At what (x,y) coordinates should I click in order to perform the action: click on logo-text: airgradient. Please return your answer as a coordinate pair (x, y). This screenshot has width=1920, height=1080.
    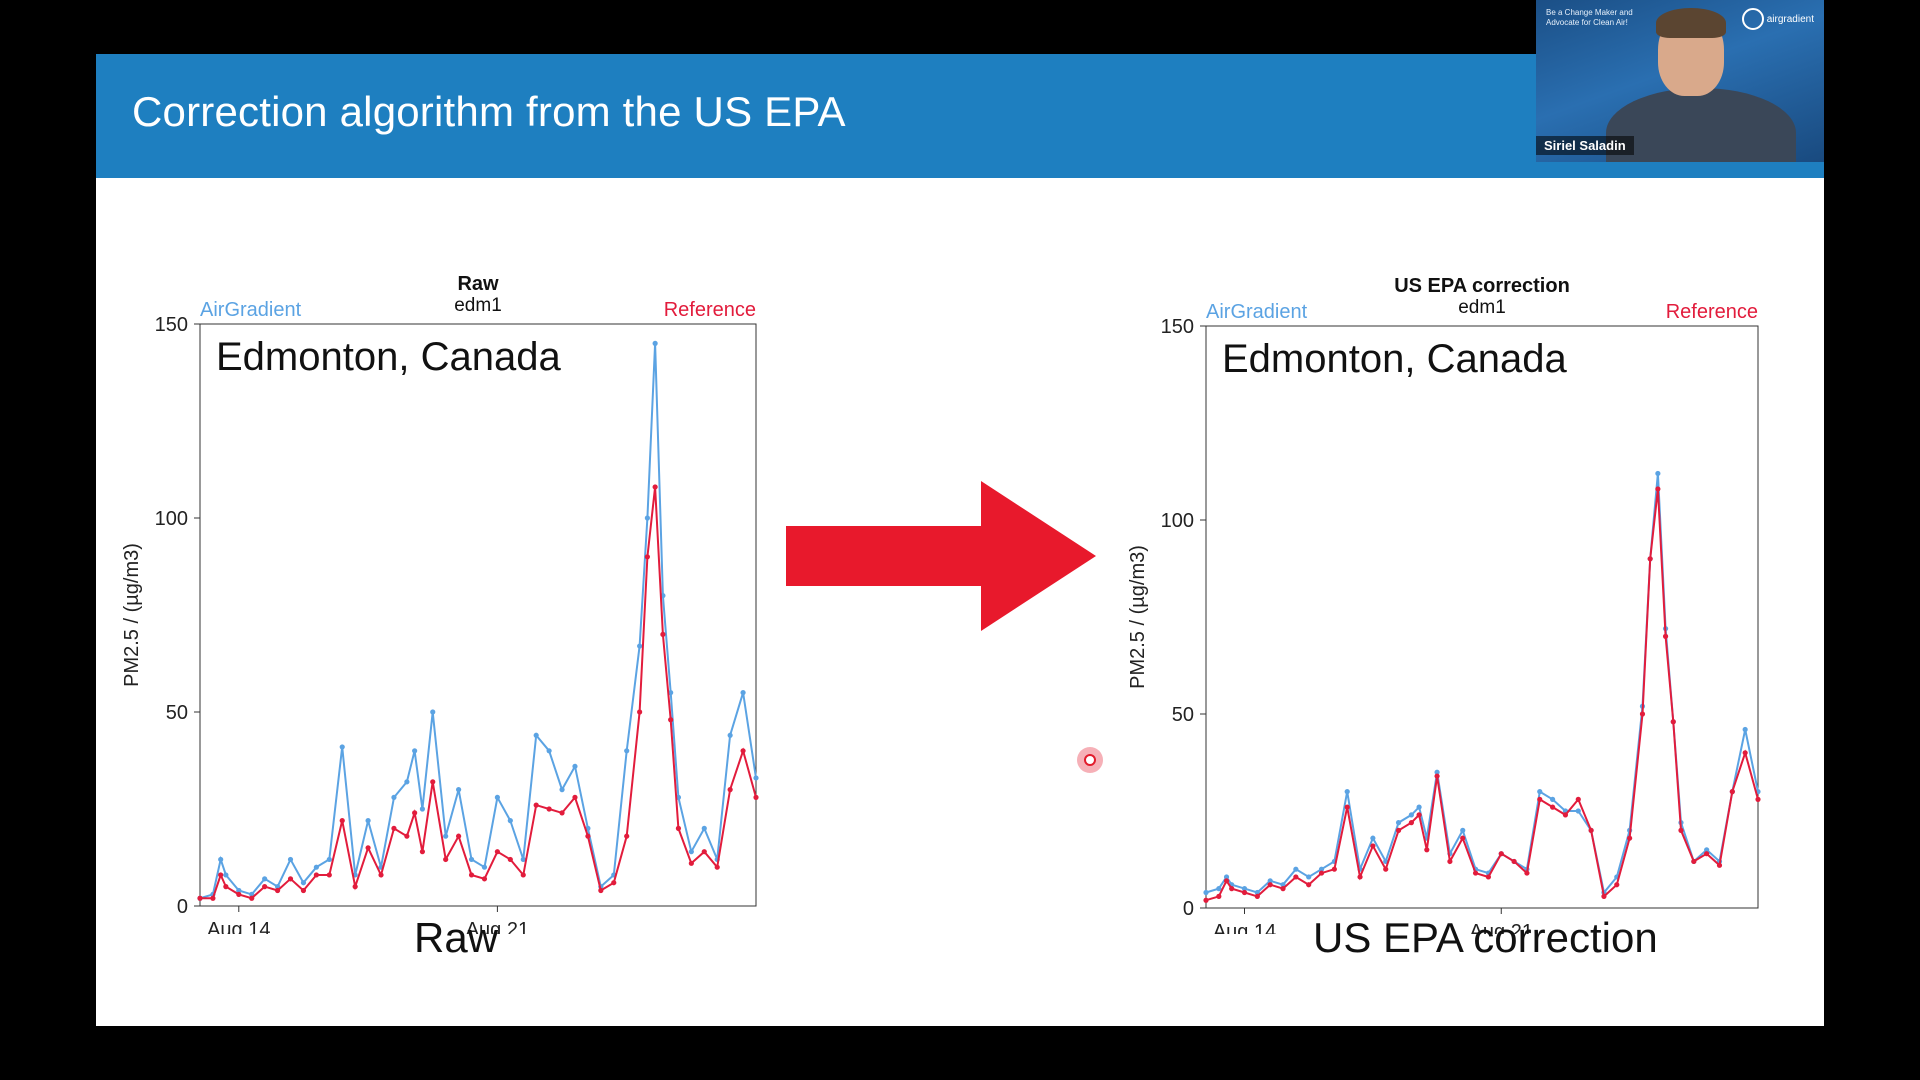
    Looking at the image, I should click on (1790, 19).